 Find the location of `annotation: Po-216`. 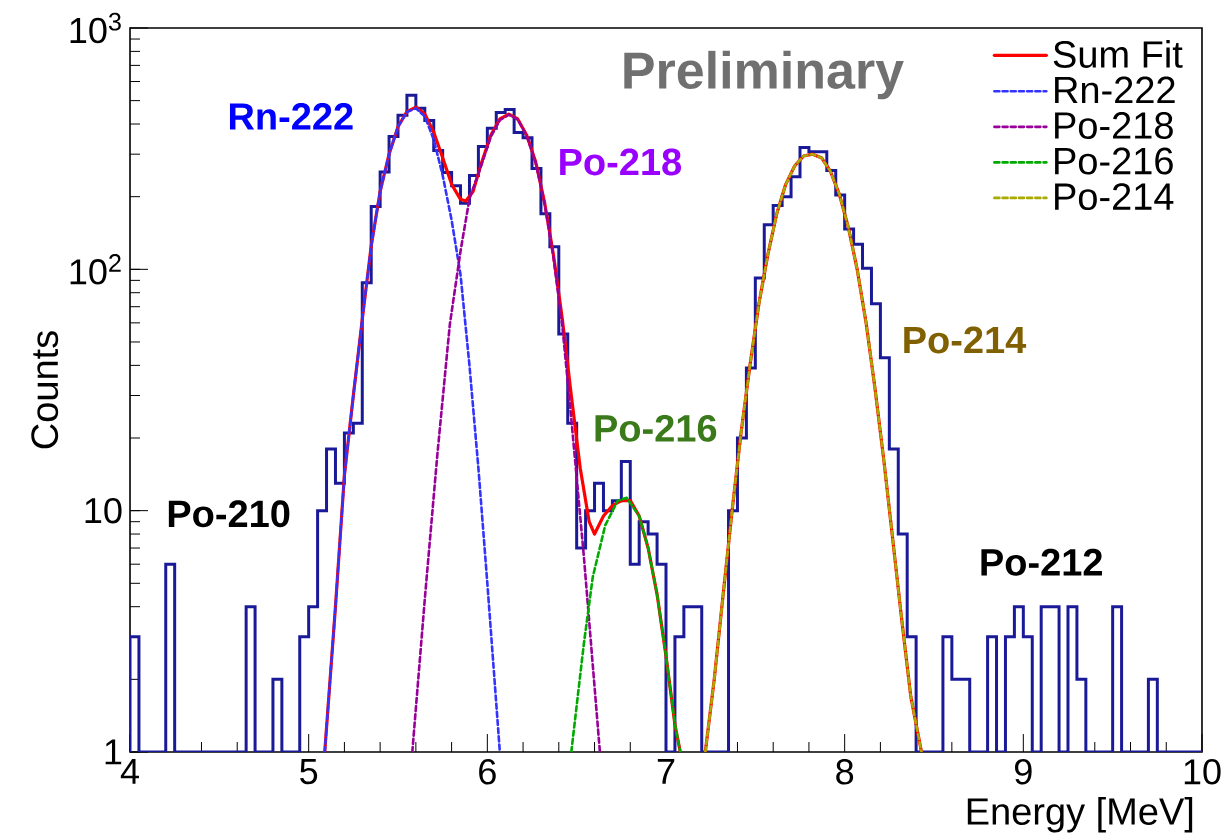

annotation: Po-216 is located at coordinates (656, 428).